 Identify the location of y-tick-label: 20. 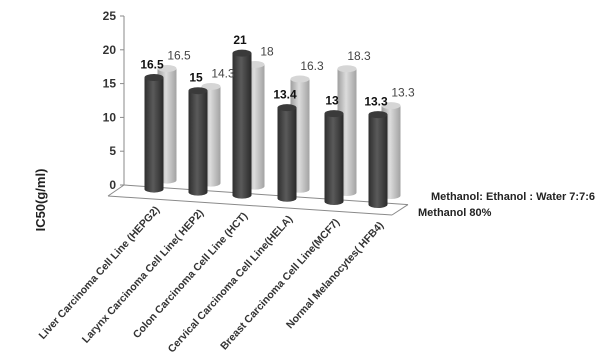
(110, 50).